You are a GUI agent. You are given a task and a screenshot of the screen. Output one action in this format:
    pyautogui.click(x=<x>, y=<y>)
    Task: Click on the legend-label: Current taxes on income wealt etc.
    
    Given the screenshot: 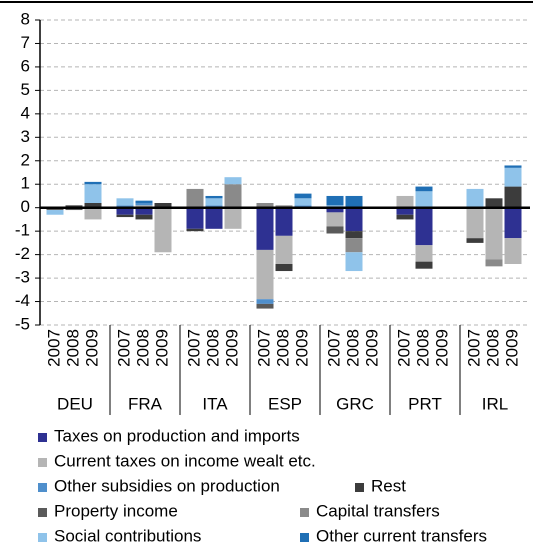 What is the action you would take?
    pyautogui.click(x=185, y=460)
    